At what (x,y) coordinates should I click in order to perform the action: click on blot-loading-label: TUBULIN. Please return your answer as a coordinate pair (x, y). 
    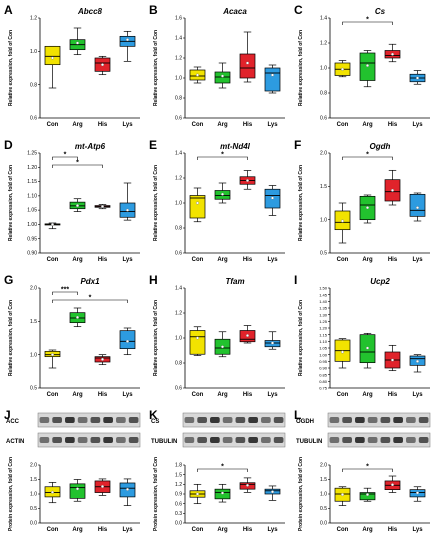
    Looking at the image, I should click on (309, 442).